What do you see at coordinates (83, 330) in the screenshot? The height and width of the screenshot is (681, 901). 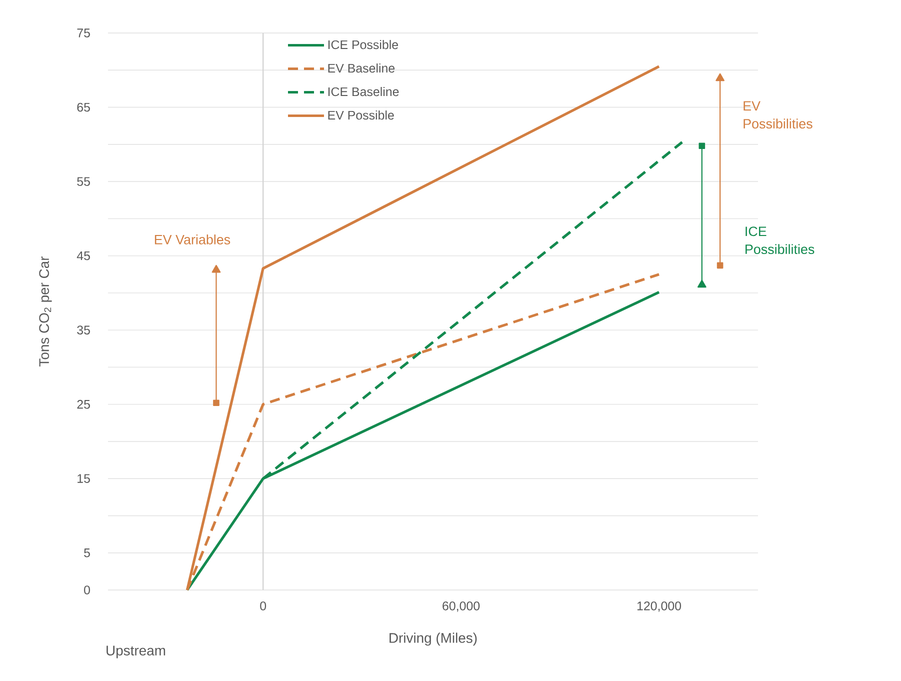 I see `y-tick-label: 35` at bounding box center [83, 330].